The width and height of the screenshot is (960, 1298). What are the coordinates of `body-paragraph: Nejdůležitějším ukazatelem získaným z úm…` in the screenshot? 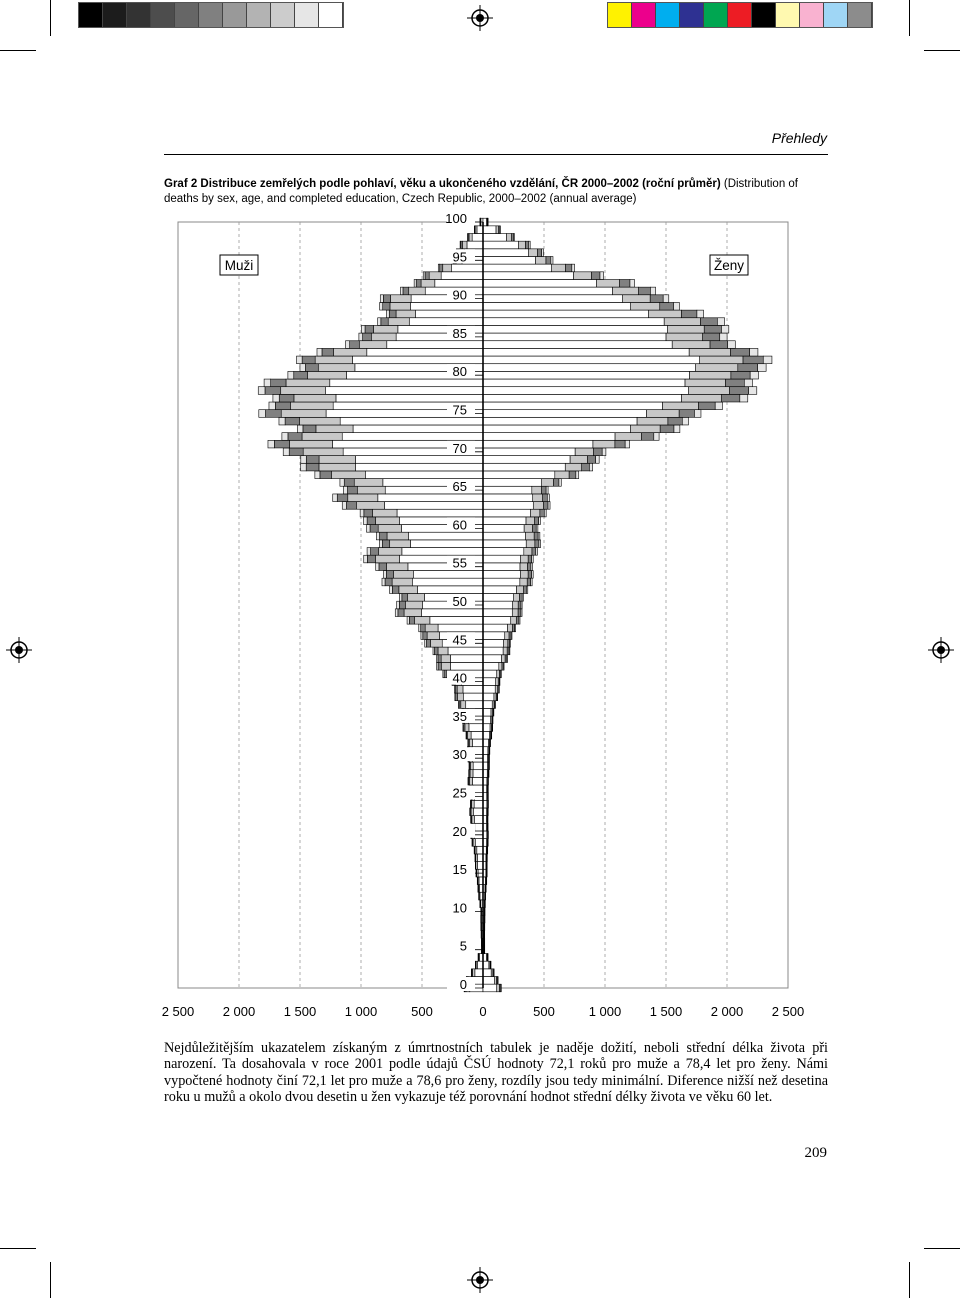 It's located at (496, 1073).